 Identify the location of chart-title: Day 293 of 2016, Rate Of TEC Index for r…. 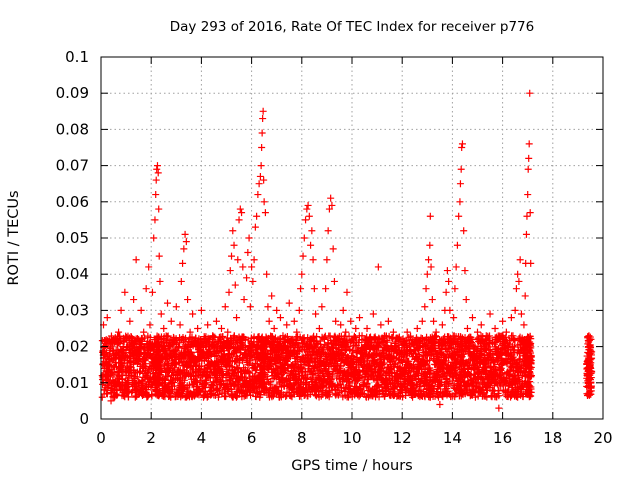
(352, 27).